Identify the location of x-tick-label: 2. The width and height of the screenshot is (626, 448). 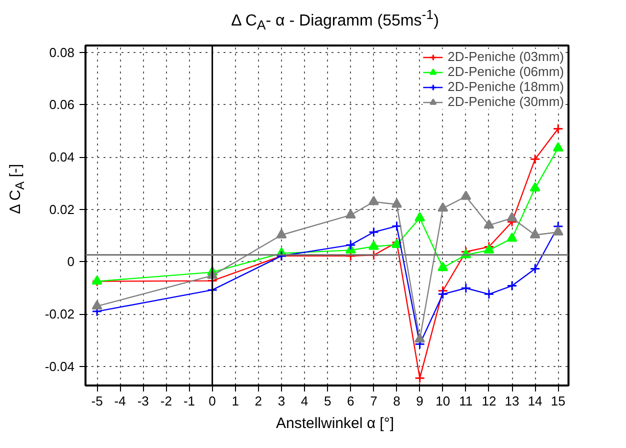
(258, 401).